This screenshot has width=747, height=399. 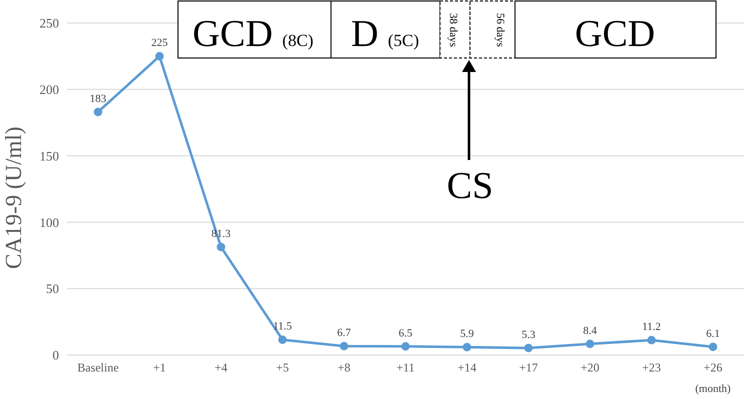 What do you see at coordinates (98, 98) in the screenshot?
I see `data-label: 183` at bounding box center [98, 98].